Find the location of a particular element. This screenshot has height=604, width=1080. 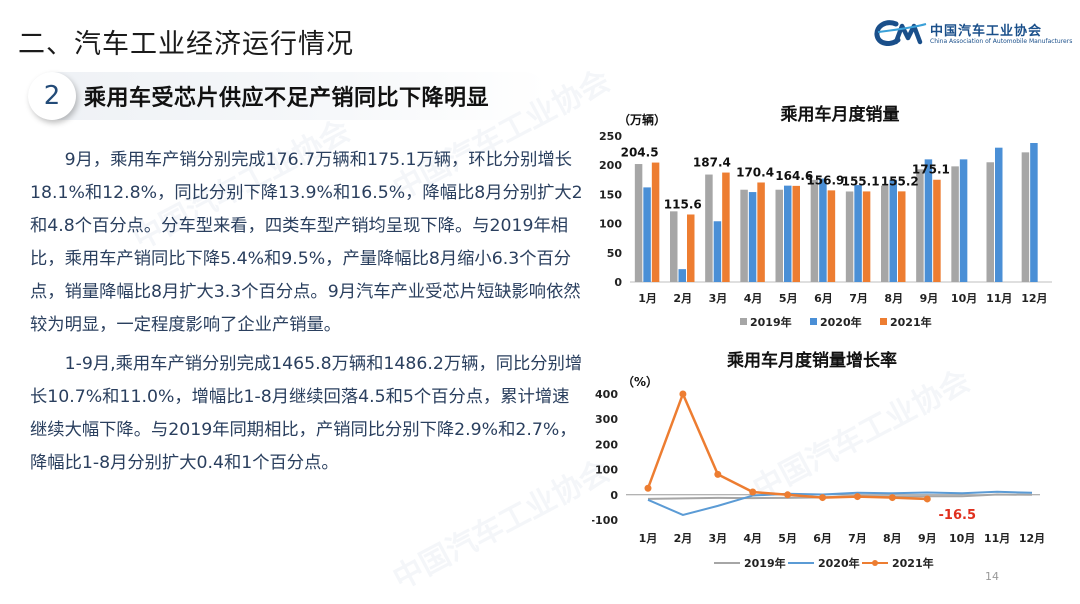

bar-2020年-3月 is located at coordinates (717, 251).